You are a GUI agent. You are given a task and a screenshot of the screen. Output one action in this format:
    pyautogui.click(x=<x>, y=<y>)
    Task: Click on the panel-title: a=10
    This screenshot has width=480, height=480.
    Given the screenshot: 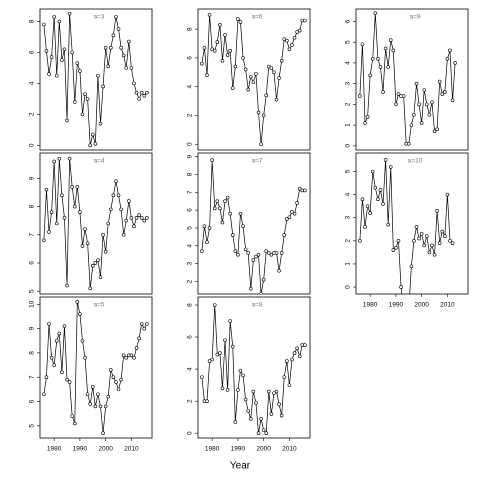 What is the action you would take?
    pyautogui.click(x=415, y=161)
    